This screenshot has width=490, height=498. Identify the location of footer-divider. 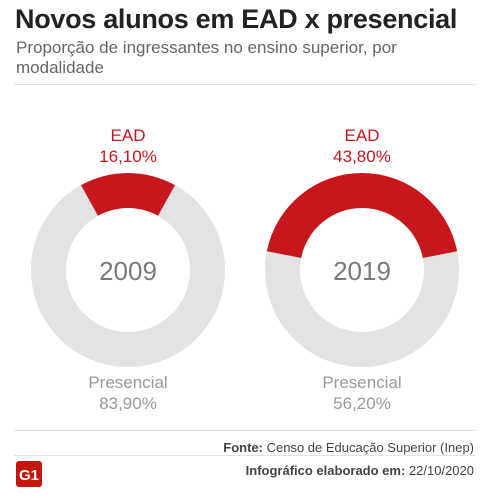
(245, 430).